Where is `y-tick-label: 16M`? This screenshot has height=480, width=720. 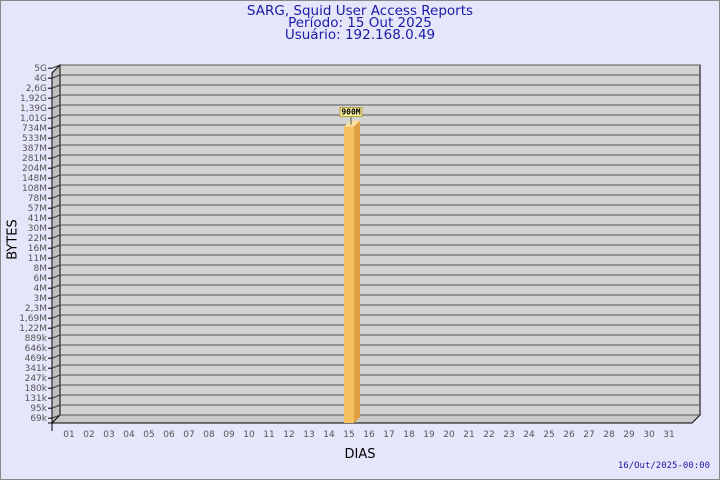 y-tick-label: 16M is located at coordinates (37, 249).